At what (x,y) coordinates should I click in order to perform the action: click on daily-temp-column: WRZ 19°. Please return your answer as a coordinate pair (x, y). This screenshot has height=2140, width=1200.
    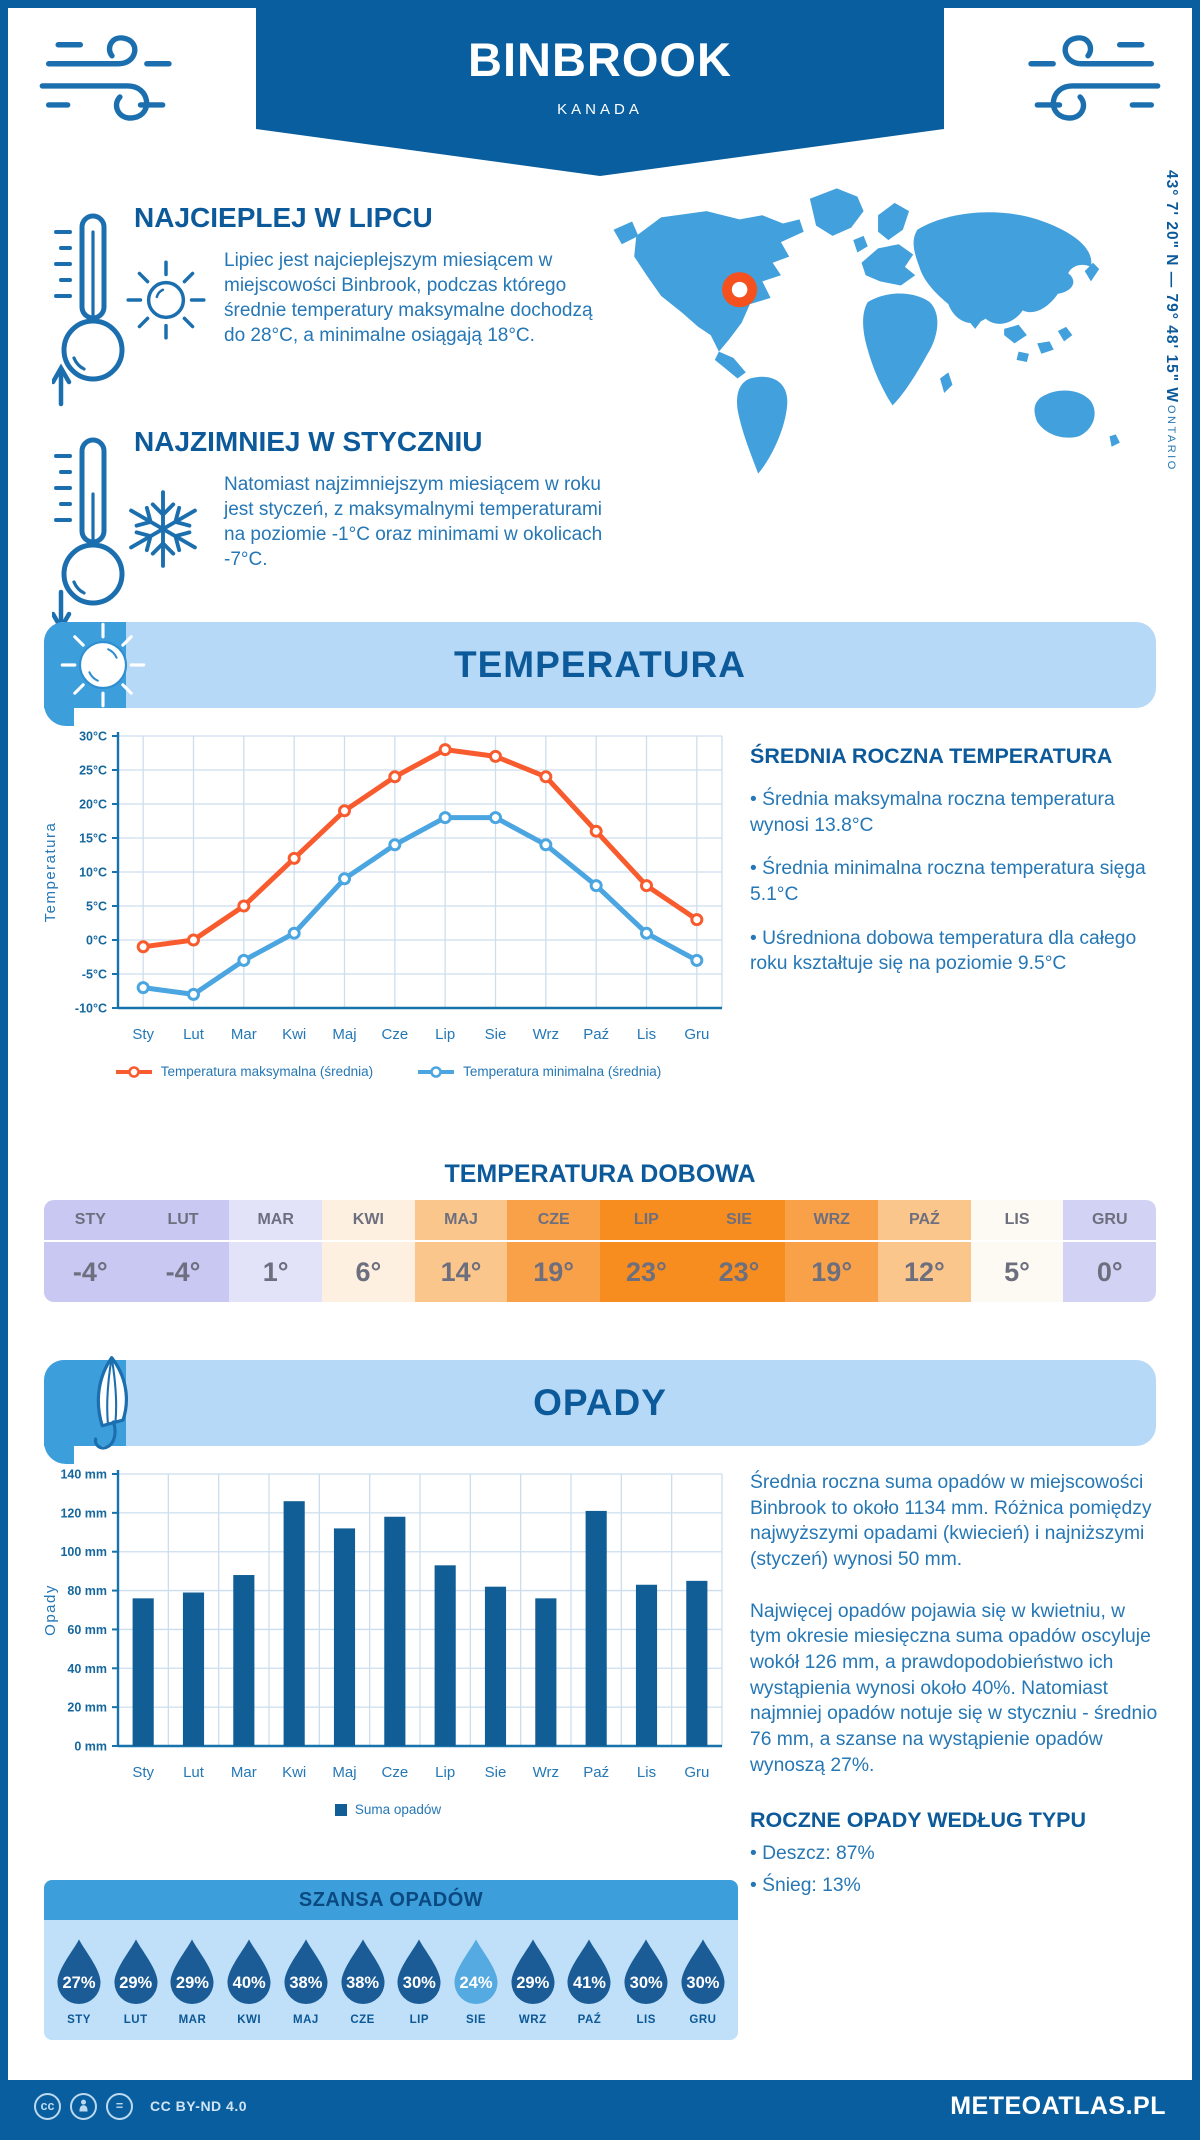
    Looking at the image, I should click on (832, 1251).